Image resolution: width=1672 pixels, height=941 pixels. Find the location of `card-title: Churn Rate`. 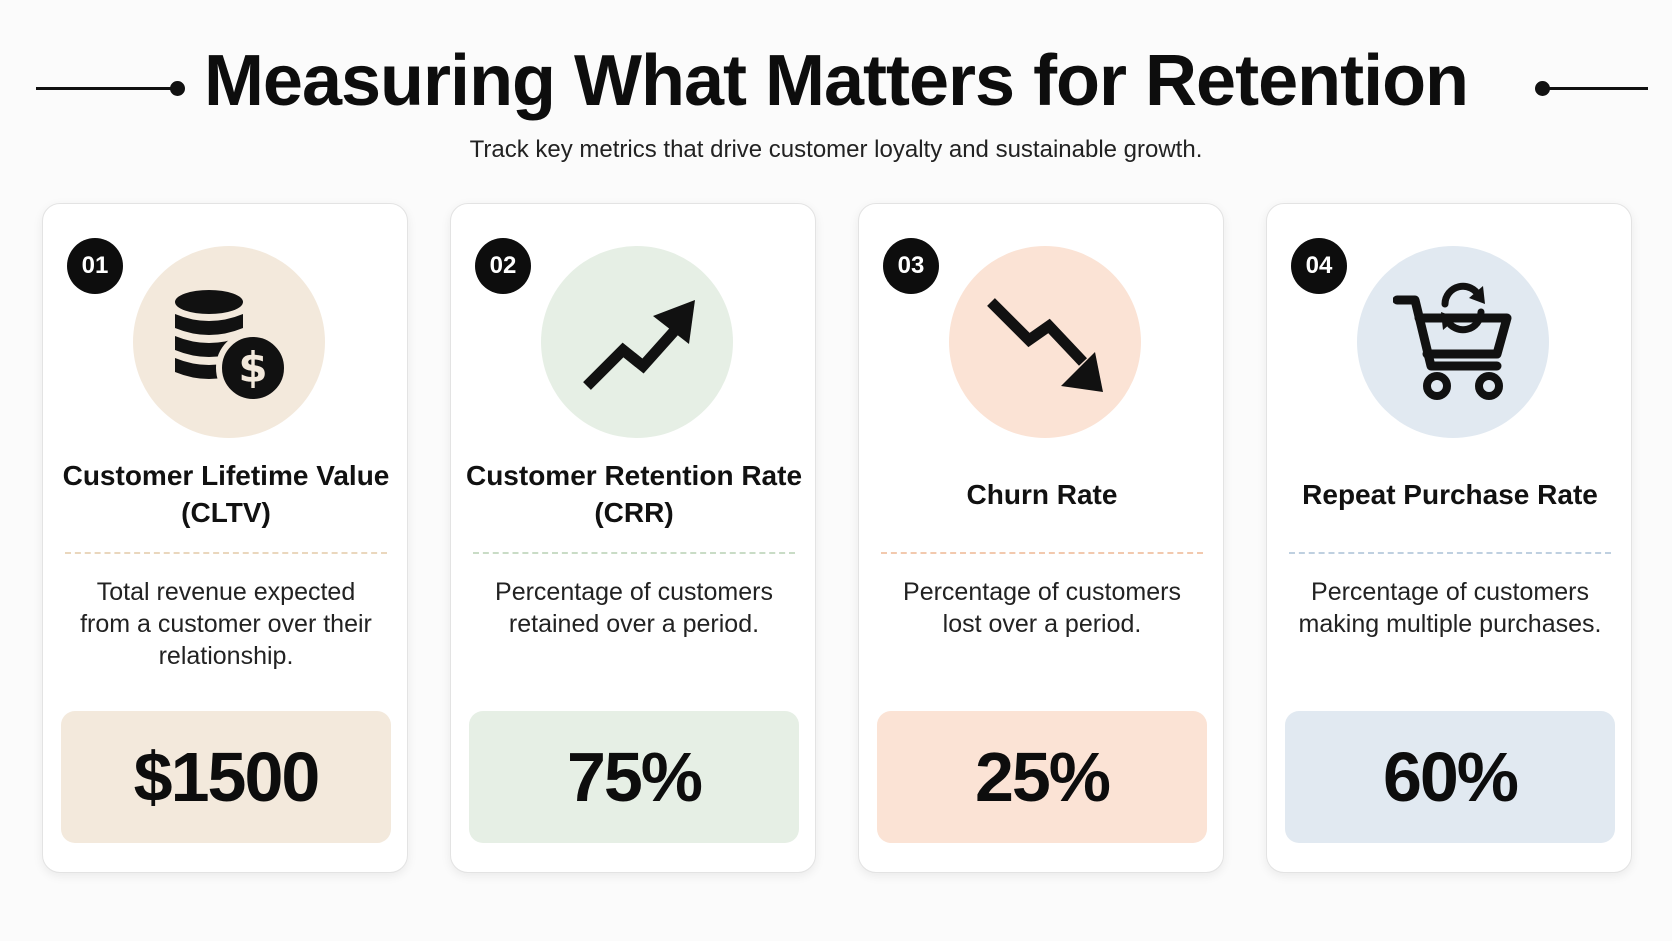

card-title: Churn Rate is located at coordinates (1042, 494).